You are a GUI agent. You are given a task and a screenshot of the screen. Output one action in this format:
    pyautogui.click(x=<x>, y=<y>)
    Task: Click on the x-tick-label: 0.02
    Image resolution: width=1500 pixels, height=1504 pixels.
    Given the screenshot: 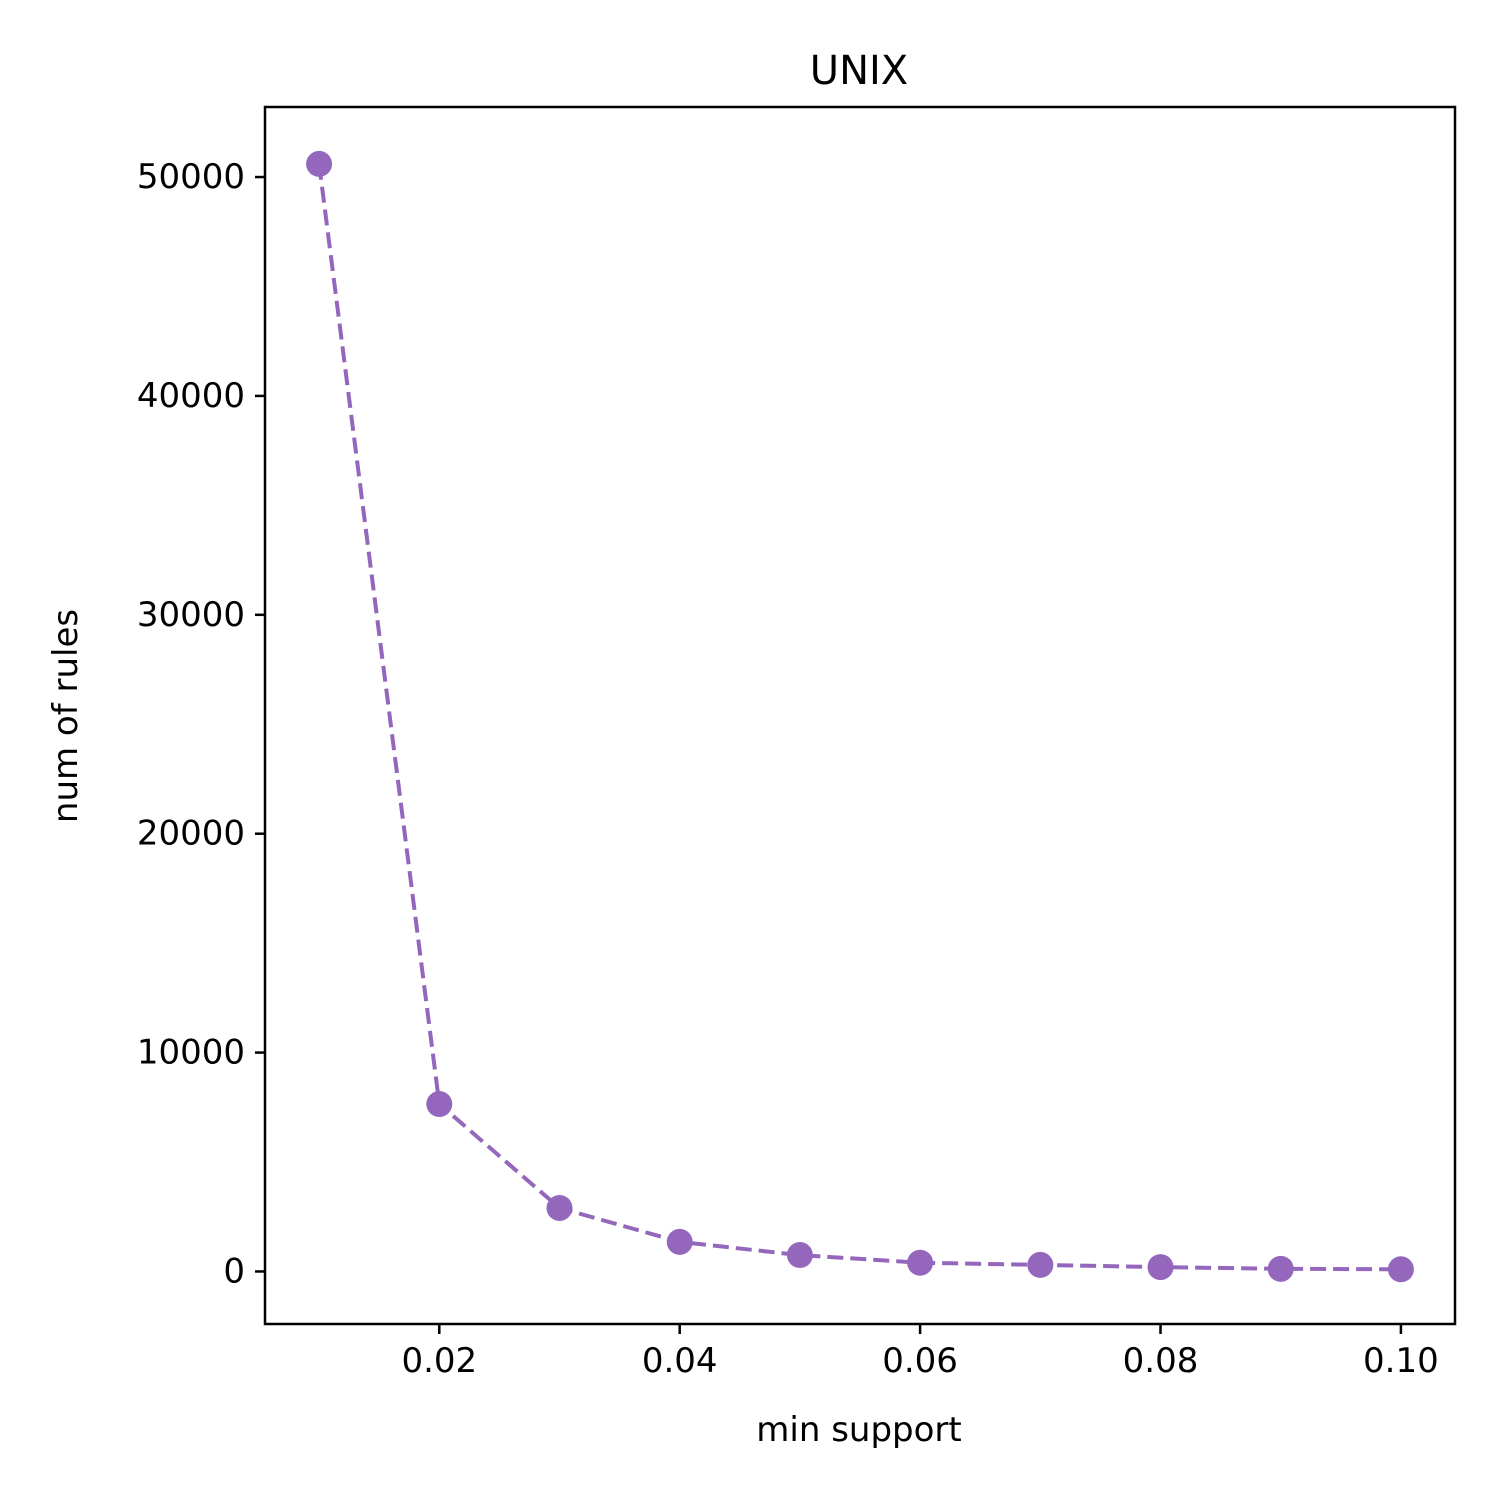 What is the action you would take?
    pyautogui.click(x=439, y=1361)
    